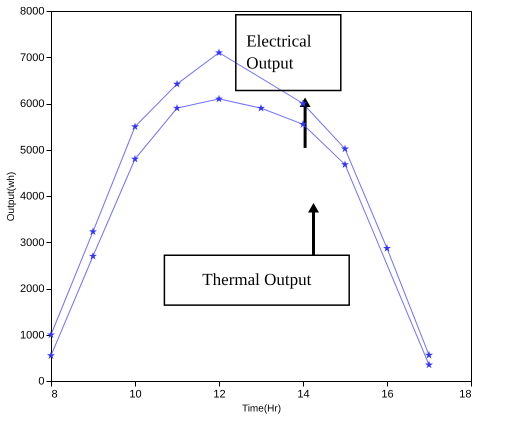 This screenshot has height=425, width=514. What do you see at coordinates (32, 289) in the screenshot?
I see `y-tick-label: 2000` at bounding box center [32, 289].